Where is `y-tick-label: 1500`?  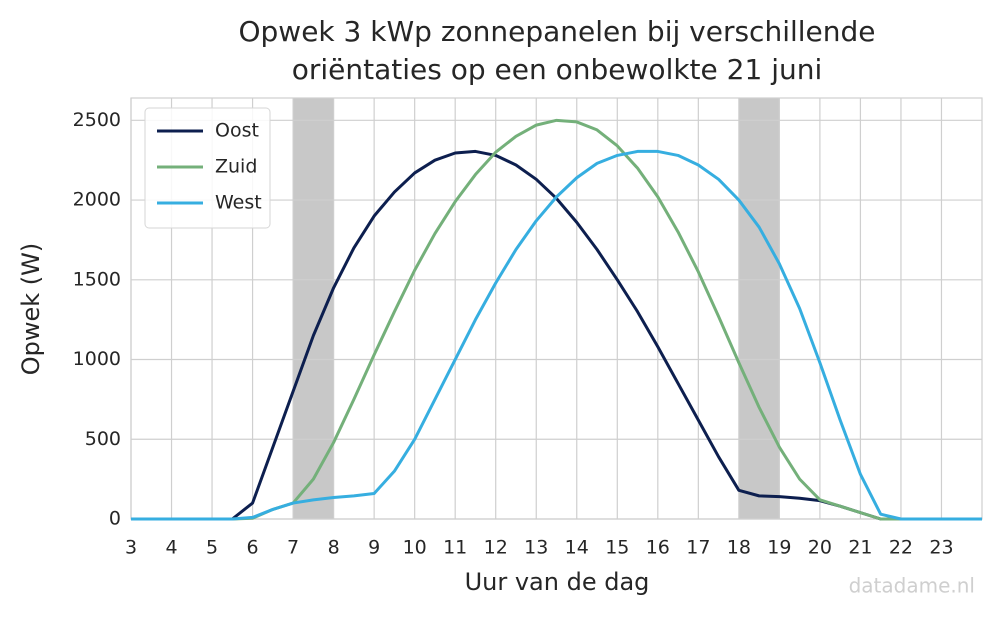
y-tick-label: 1500 is located at coordinates (97, 279).